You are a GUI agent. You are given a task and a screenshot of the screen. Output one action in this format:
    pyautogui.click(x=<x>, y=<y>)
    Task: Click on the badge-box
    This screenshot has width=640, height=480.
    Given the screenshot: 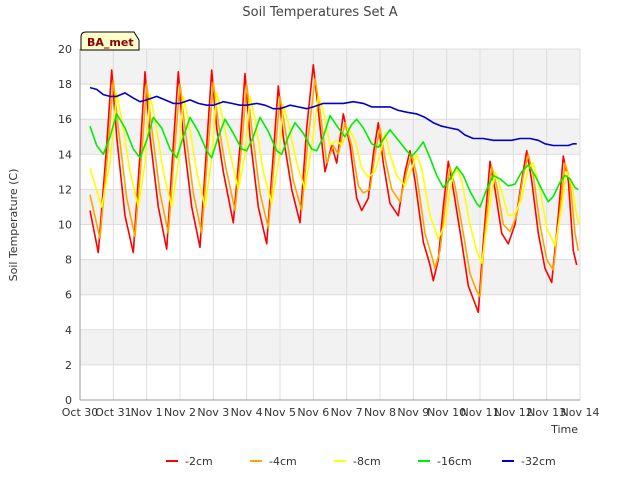 What is the action you would take?
    pyautogui.click(x=110, y=41)
    